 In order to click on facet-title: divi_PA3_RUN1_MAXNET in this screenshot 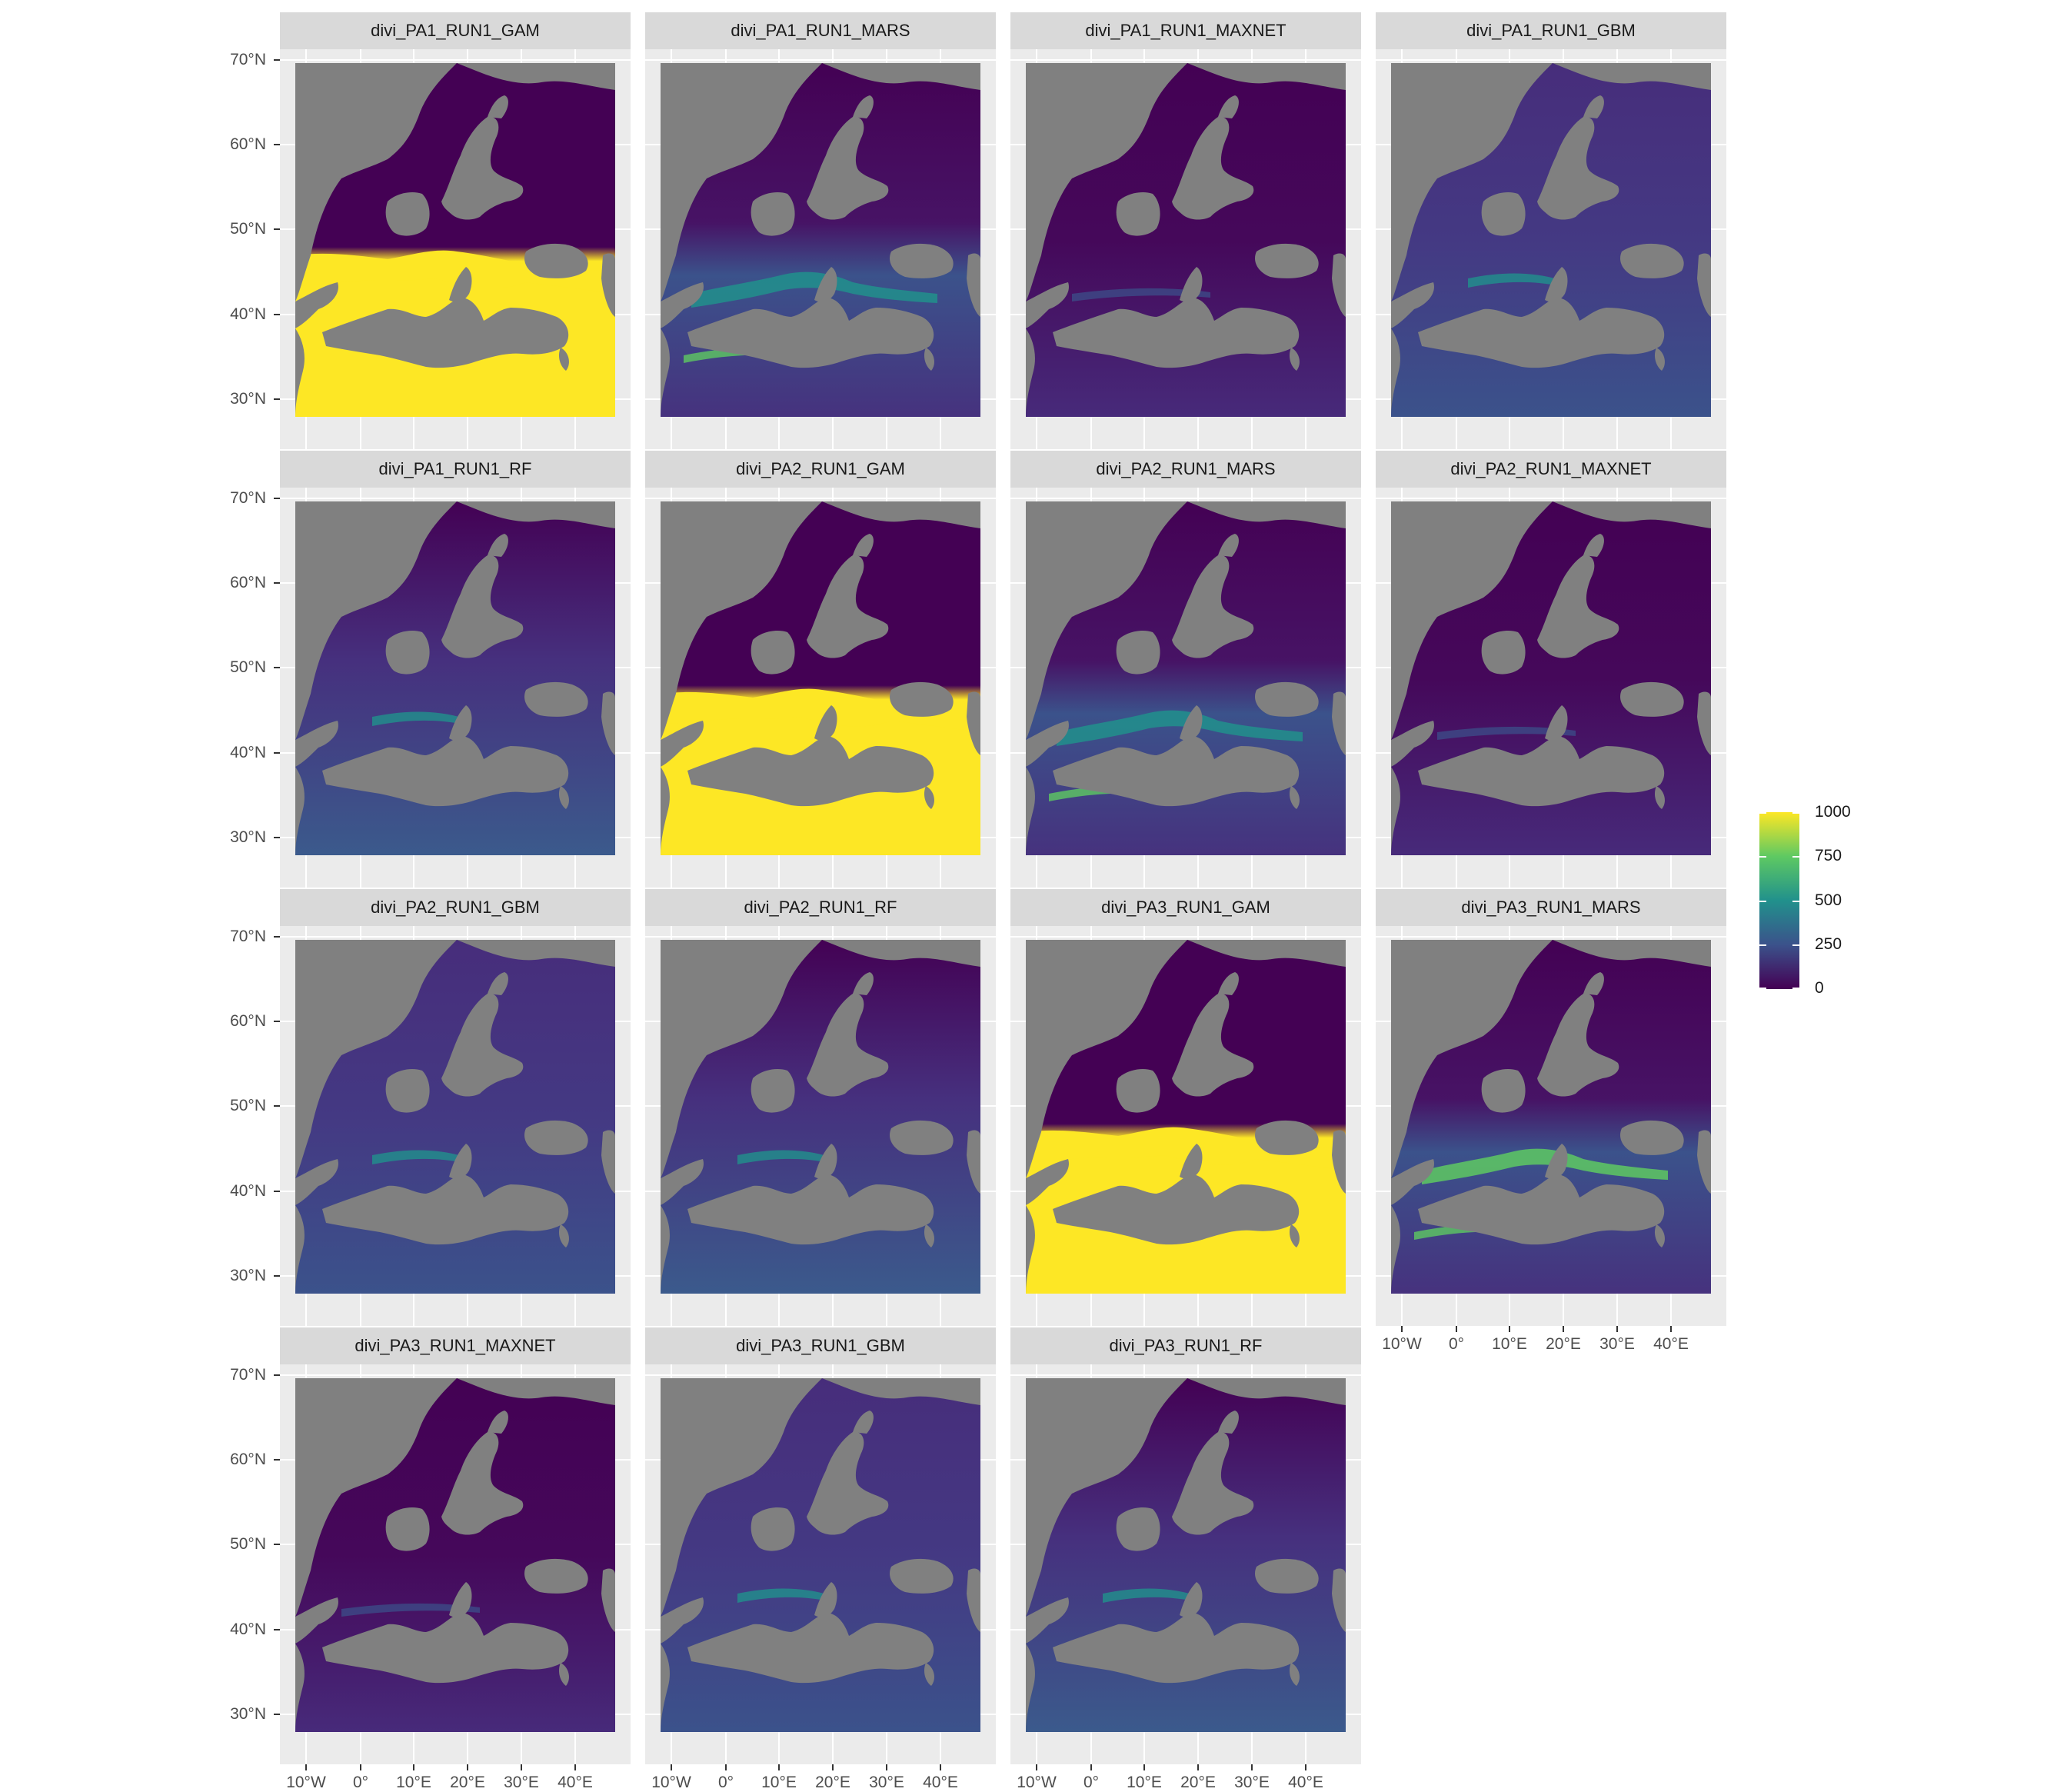, I will do `click(455, 1345)`.